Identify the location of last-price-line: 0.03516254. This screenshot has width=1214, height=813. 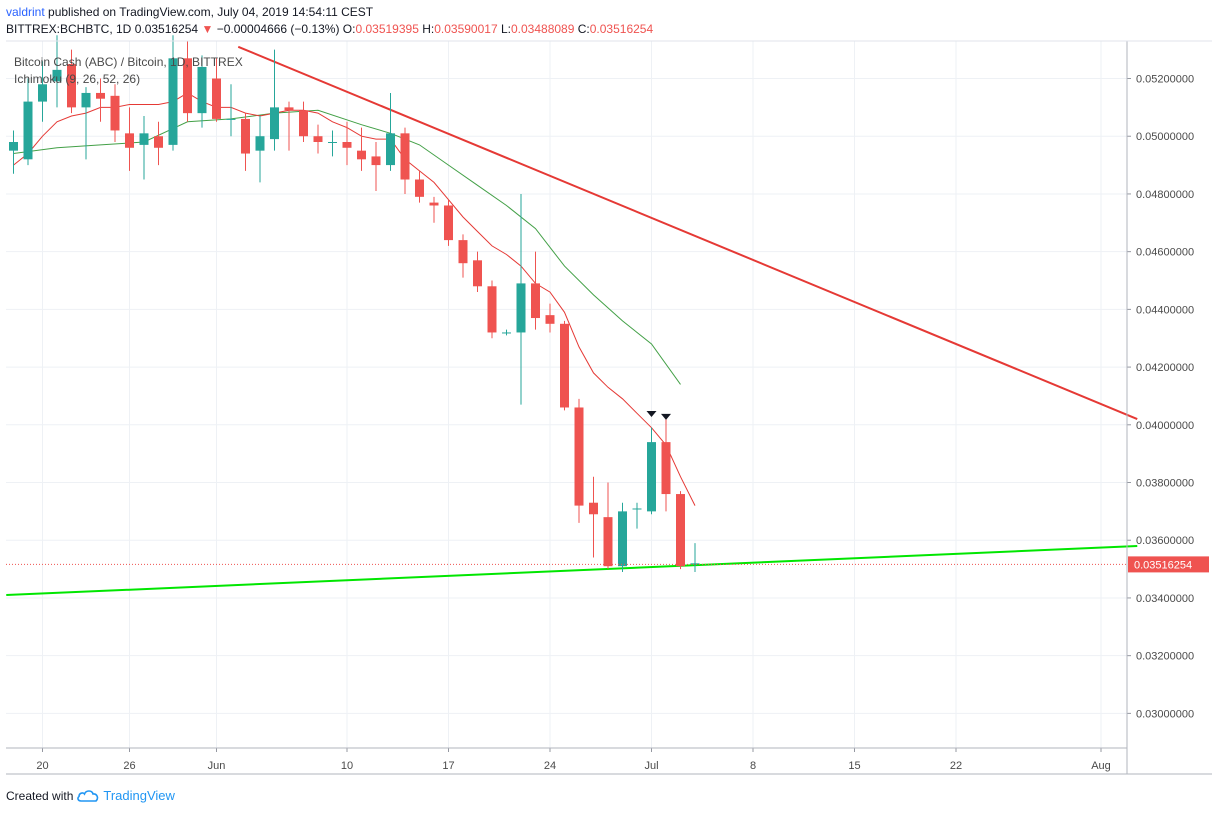
(607, 564).